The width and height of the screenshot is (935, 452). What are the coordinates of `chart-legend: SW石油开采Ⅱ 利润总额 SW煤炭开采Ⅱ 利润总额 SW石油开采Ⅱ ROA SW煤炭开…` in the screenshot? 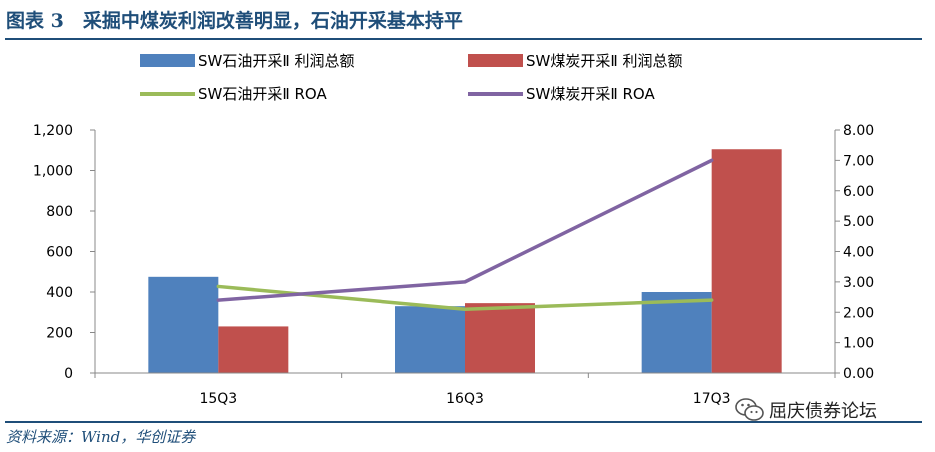 It's located at (411, 77).